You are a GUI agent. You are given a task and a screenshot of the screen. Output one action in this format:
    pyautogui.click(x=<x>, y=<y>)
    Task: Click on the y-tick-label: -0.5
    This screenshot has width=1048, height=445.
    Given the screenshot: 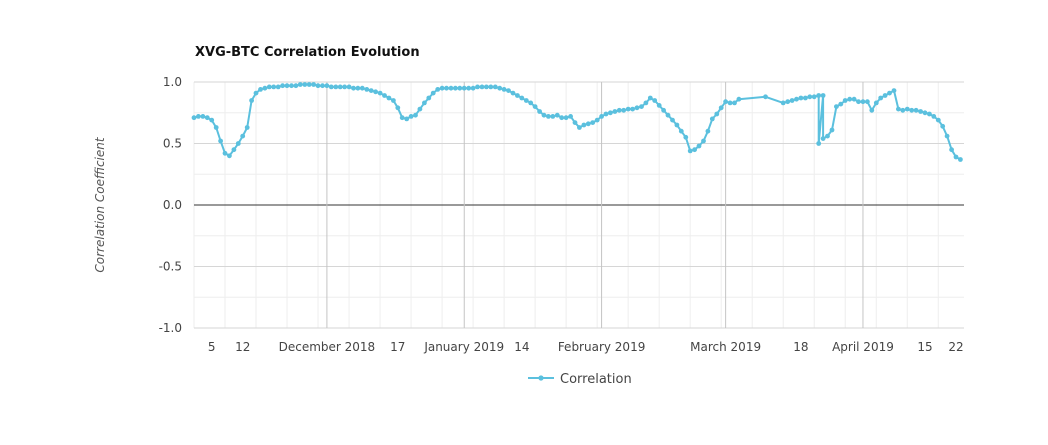 What is the action you would take?
    pyautogui.click(x=170, y=267)
    